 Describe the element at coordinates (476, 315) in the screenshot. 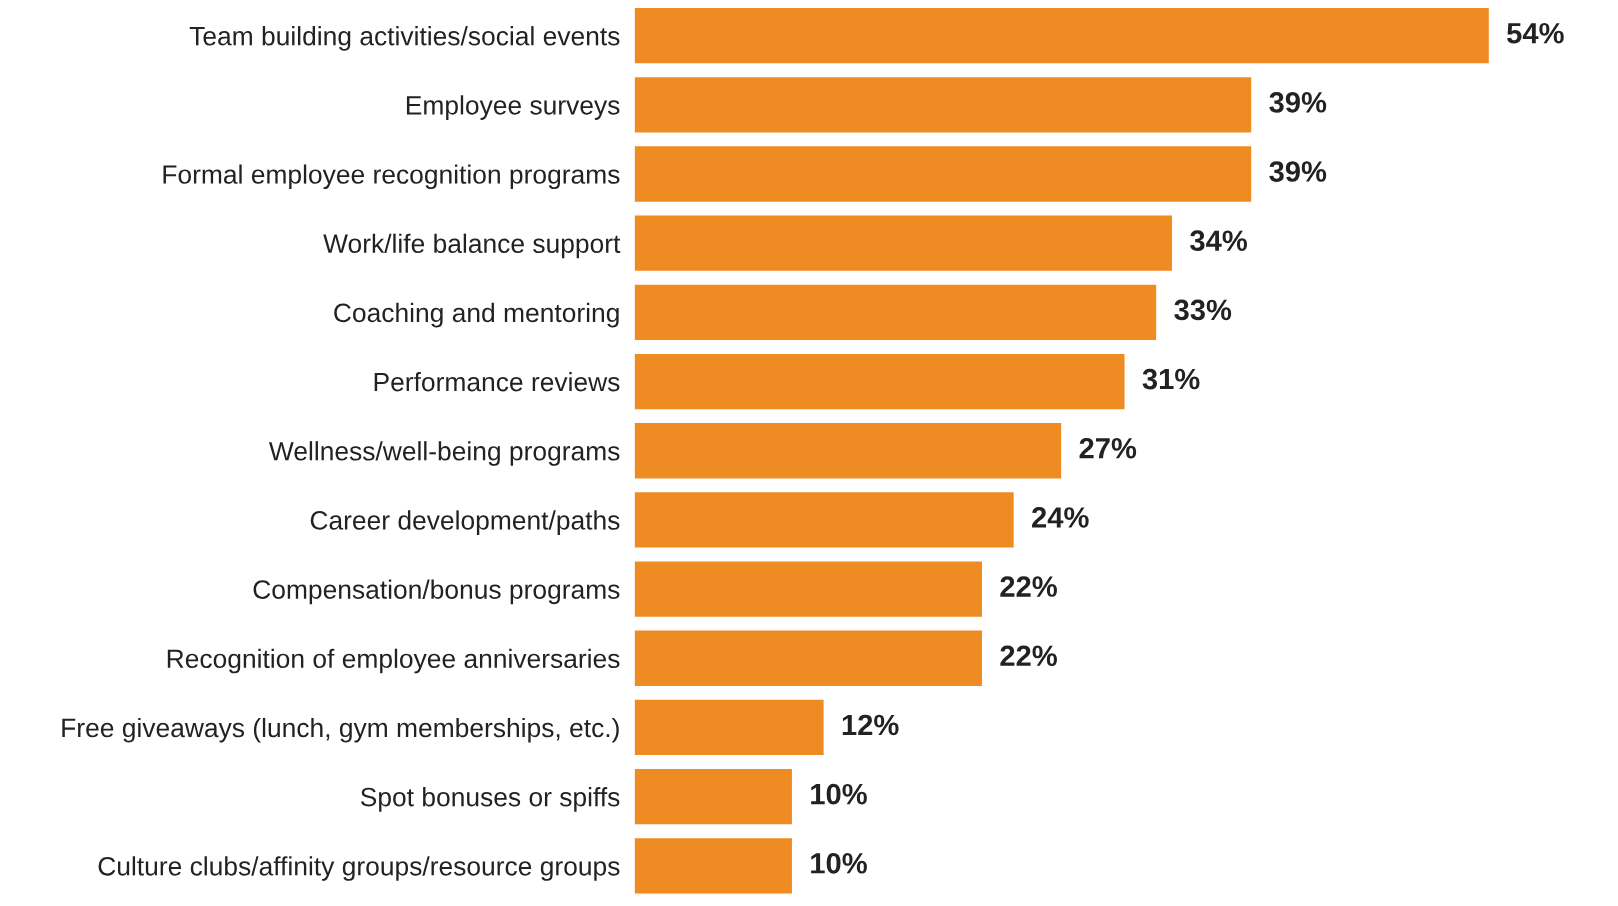

I see `y-tick-label: Coaching and mentoring` at that location.